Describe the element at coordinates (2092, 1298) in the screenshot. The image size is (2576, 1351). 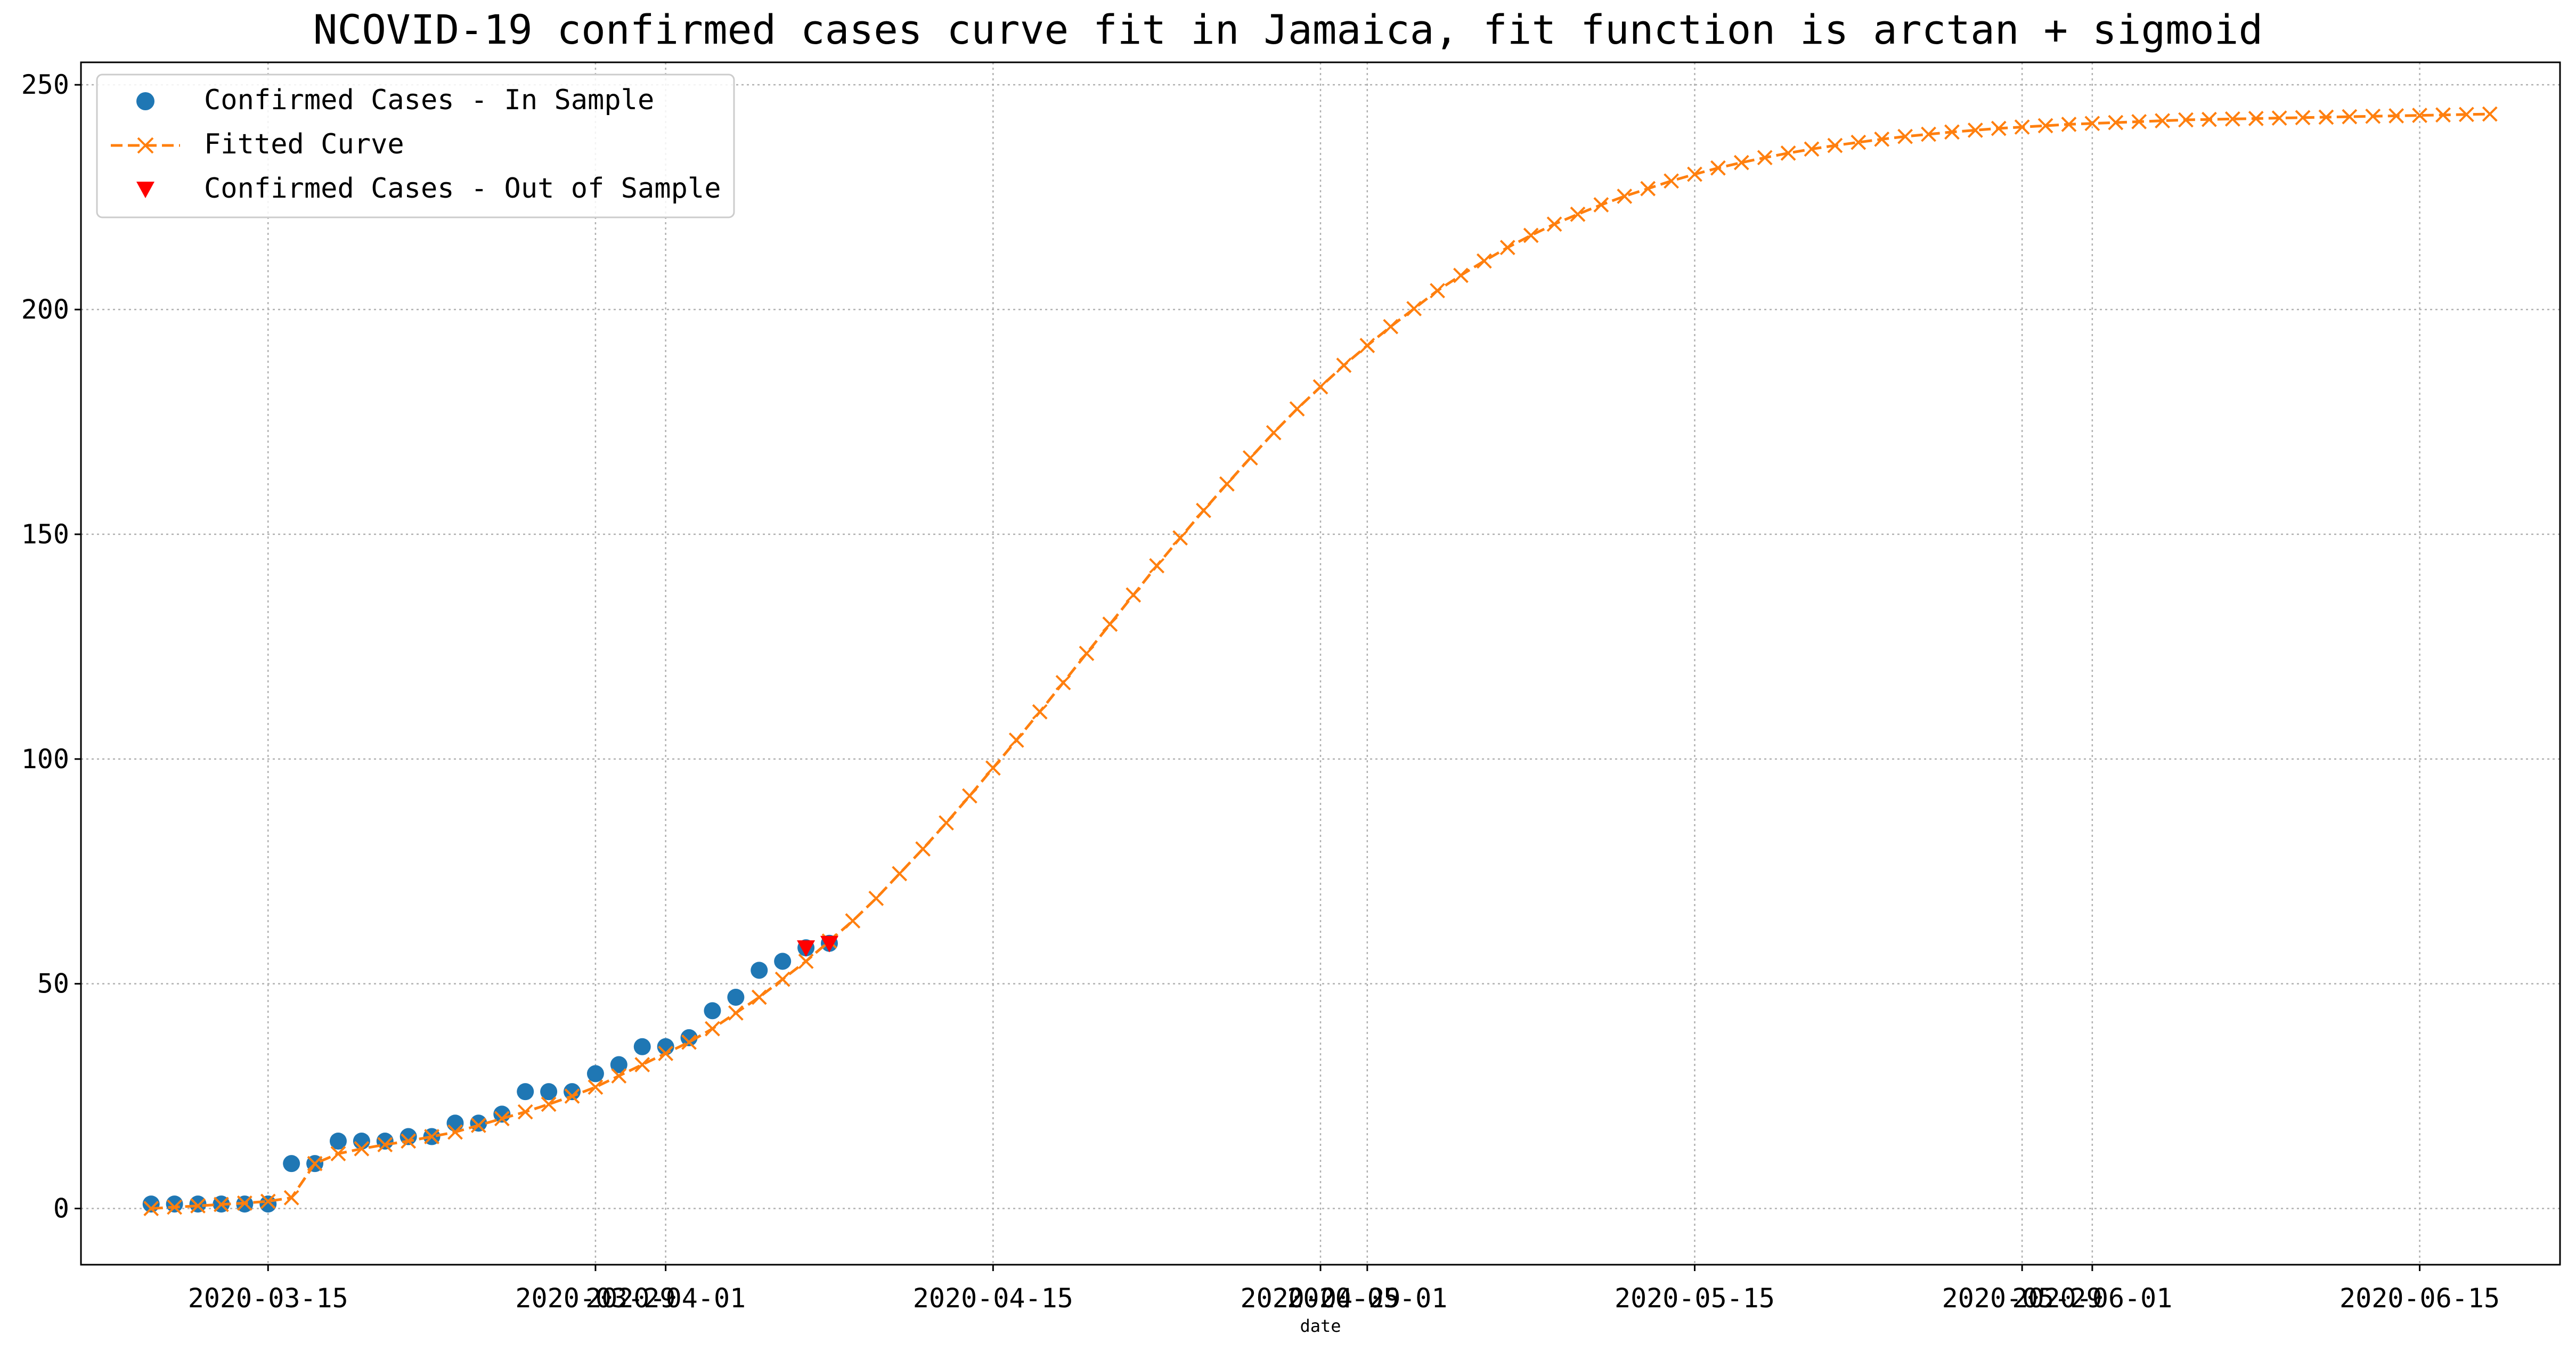
I see `x-tick-label: 2020-06-01` at that location.